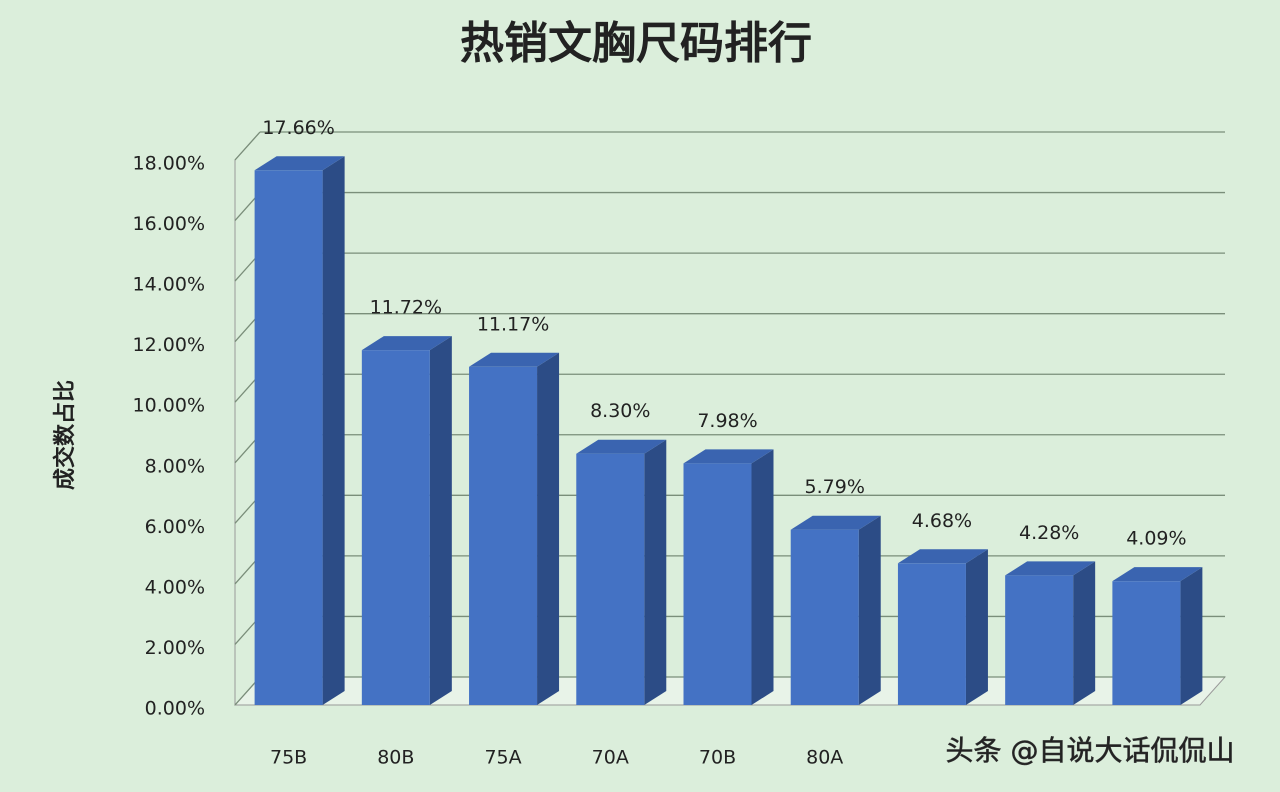 This screenshot has height=792, width=1280. Describe the element at coordinates (1049, 533) in the screenshot. I see `value-label: 4.28%` at that location.